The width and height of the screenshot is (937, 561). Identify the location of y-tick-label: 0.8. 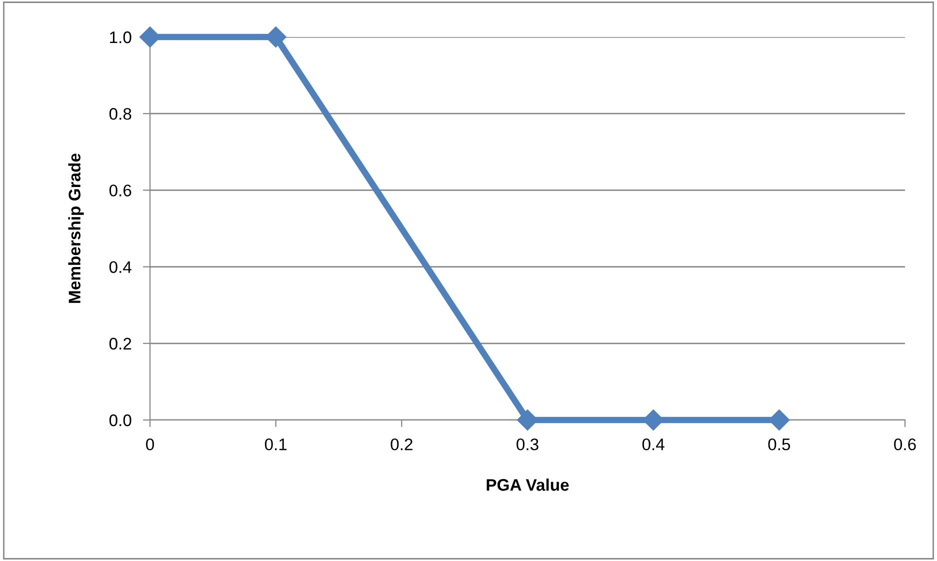
(120, 114).